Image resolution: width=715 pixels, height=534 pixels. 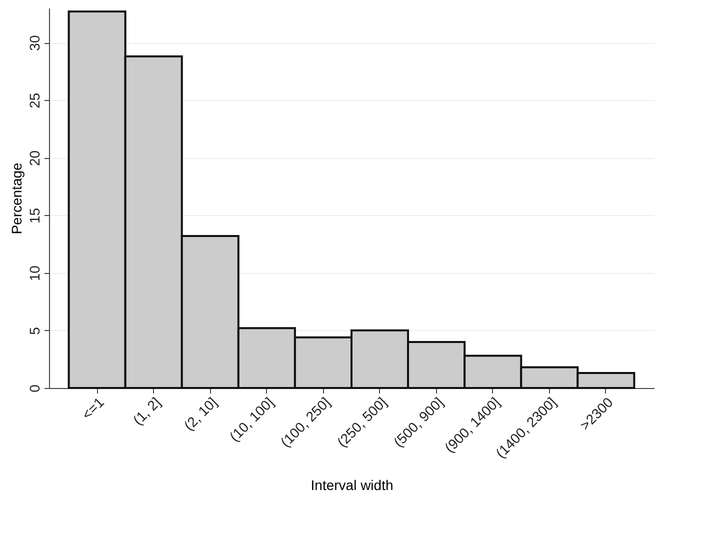 I want to click on x-axis-title: Interval width, so click(x=352, y=484).